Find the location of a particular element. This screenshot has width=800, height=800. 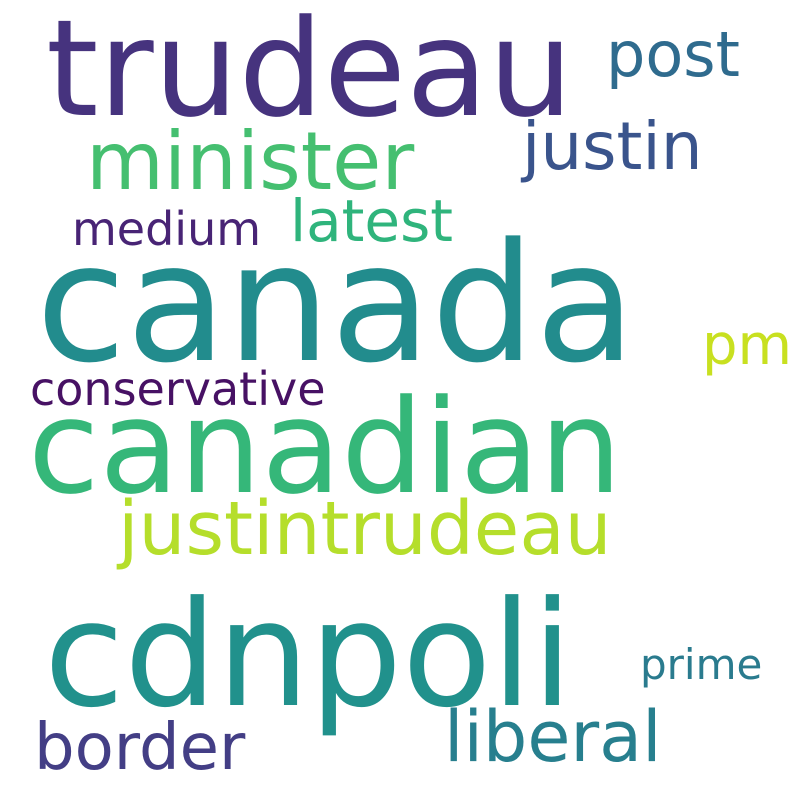

word-trudeau: trudeau is located at coordinates (310, 73).